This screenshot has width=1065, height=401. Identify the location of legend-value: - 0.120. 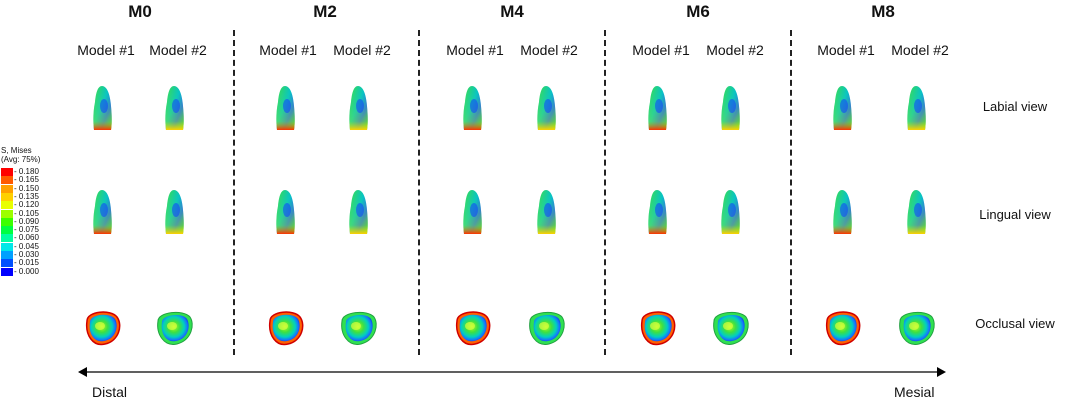
(26, 205).